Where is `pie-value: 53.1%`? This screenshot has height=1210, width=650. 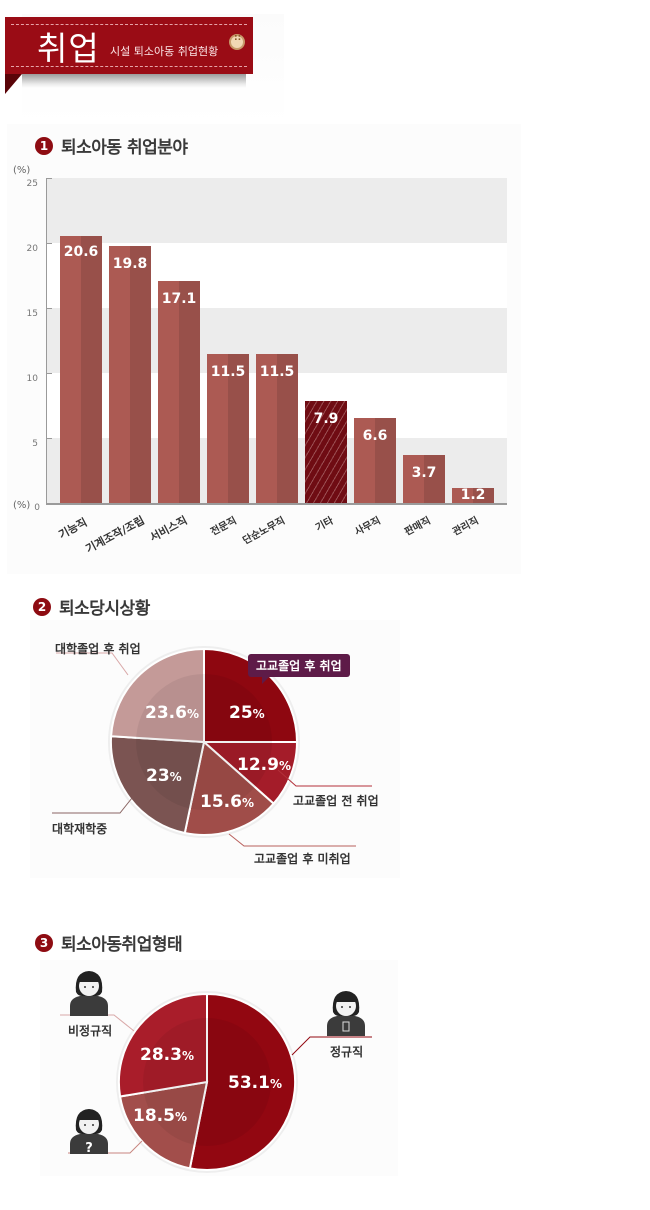 pie-value: 53.1% is located at coordinates (255, 1083).